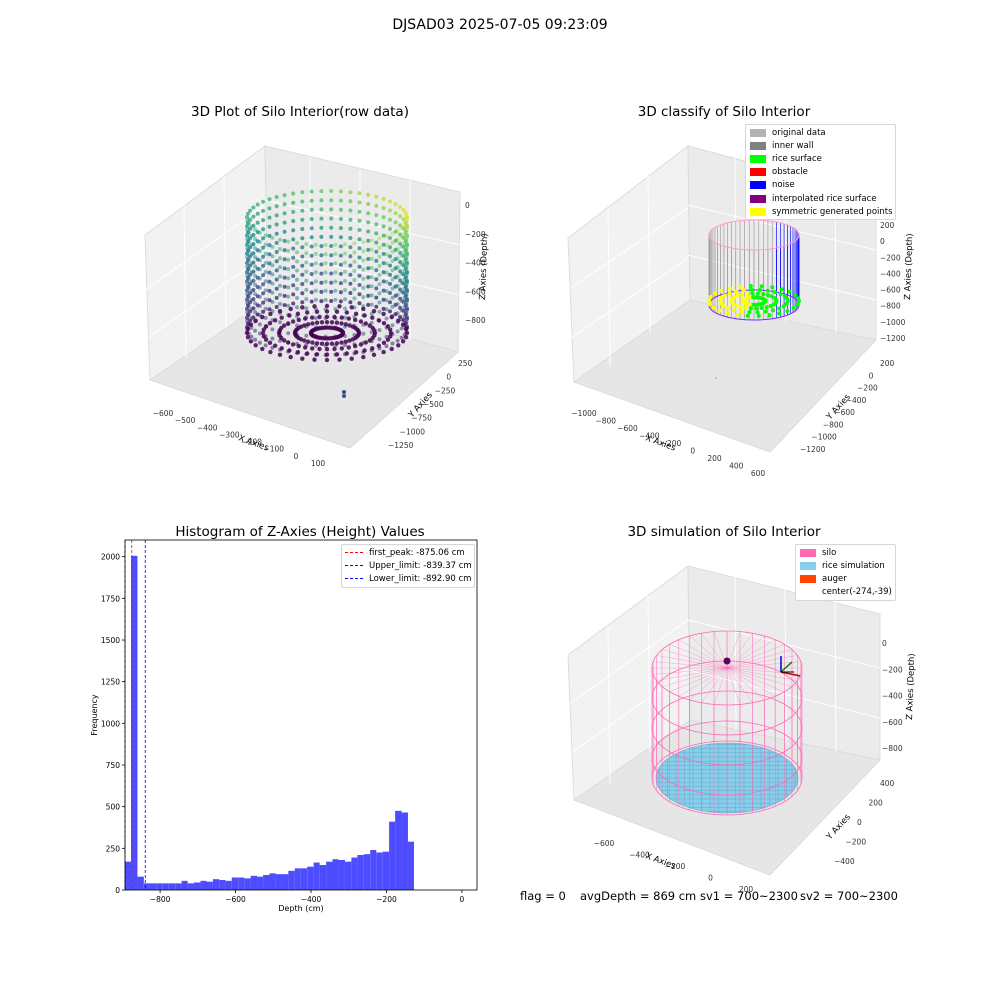 This screenshot has width=1000, height=1000. I want to click on simulation-z-tick-label: −200, so click(892, 669).